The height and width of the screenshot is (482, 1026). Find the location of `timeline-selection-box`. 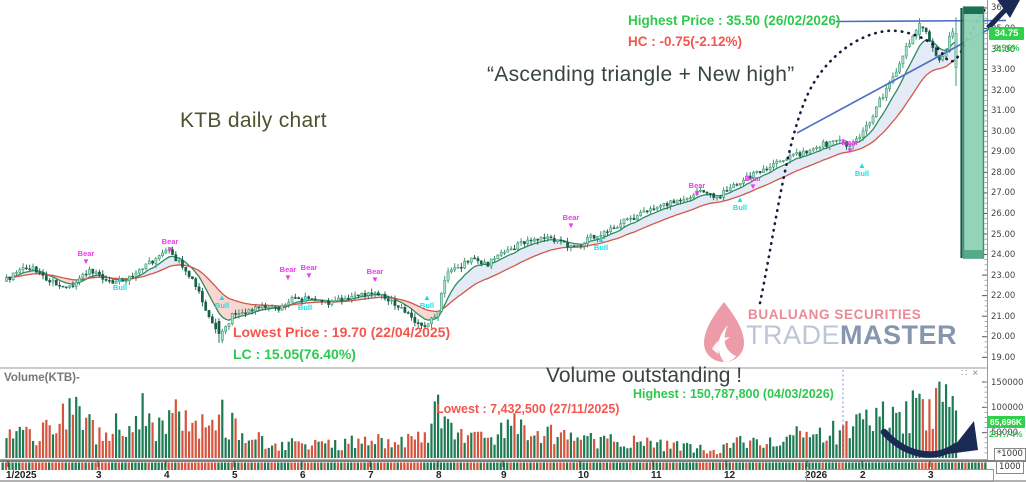

timeline-selection-box is located at coordinates (900, 475).